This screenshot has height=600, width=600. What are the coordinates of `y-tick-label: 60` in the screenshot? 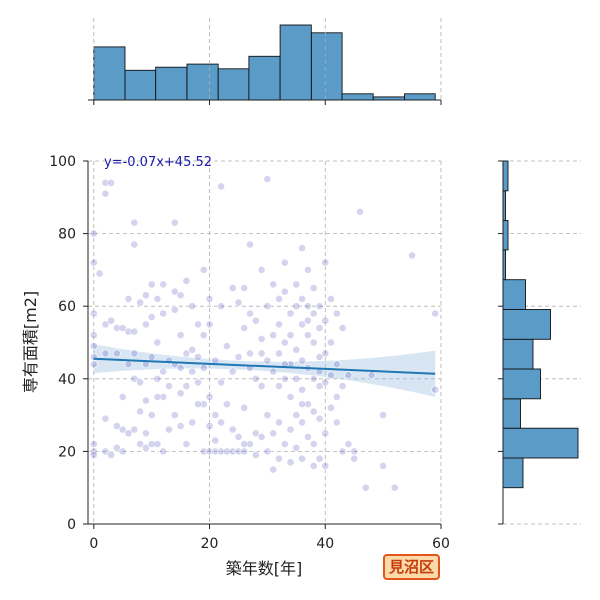 It's located at (67, 307).